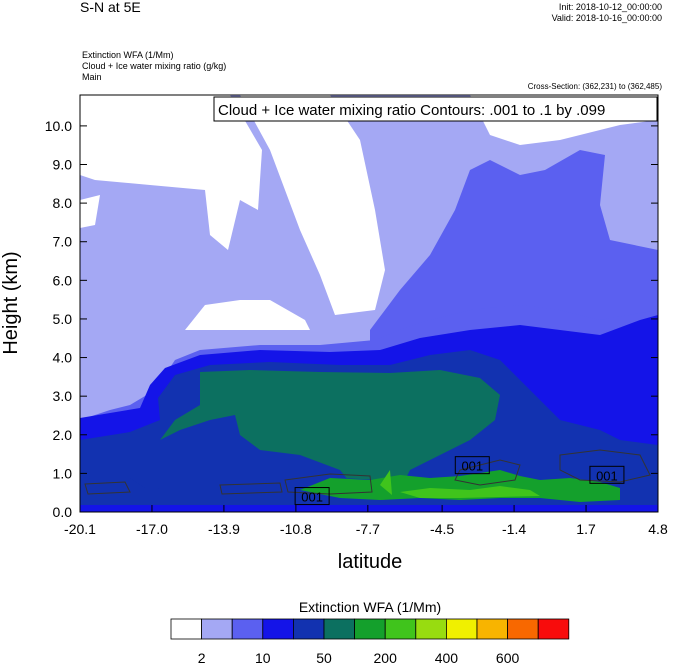 This screenshot has width=674, height=668. I want to click on y-tick-label: 8.0, so click(63, 203).